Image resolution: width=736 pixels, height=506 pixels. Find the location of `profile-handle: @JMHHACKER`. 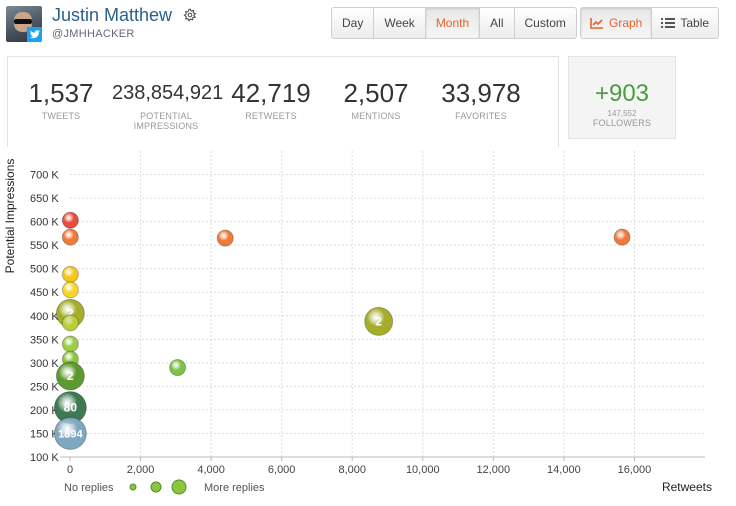

profile-handle: @JMHHACKER is located at coordinates (93, 34).